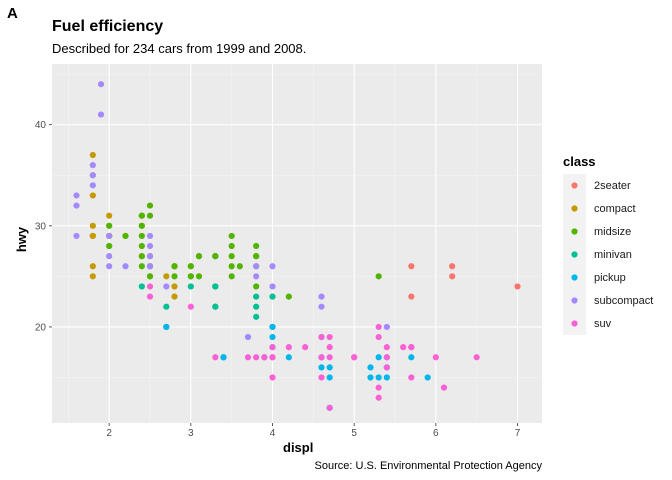 This screenshot has height=480, width=672. What do you see at coordinates (574, 300) in the screenshot?
I see `legend-marker-subcompact` at bounding box center [574, 300].